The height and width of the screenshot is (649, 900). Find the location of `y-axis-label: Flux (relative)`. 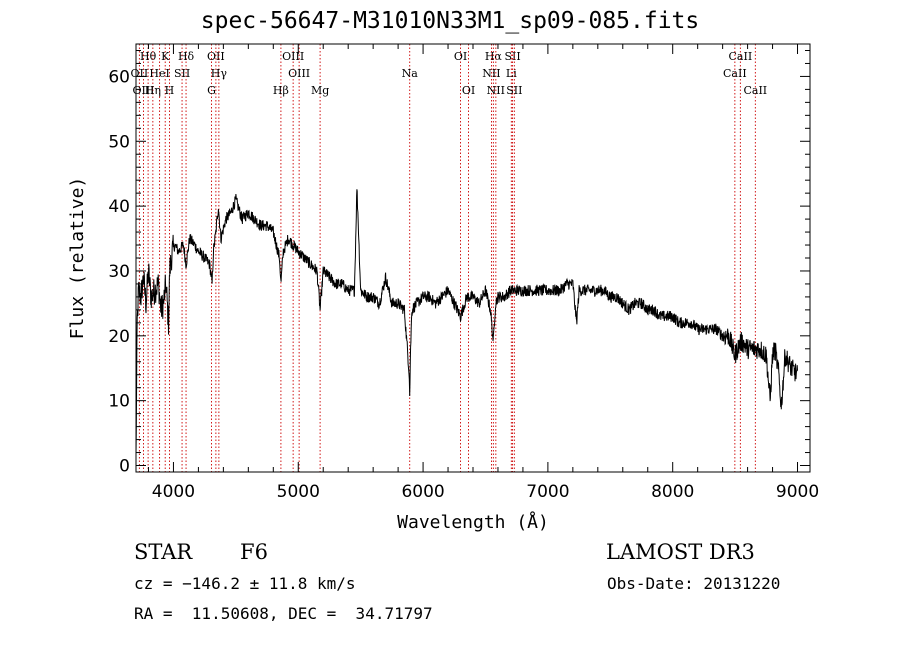

y-axis-label: Flux (relative) is located at coordinates (77, 258).